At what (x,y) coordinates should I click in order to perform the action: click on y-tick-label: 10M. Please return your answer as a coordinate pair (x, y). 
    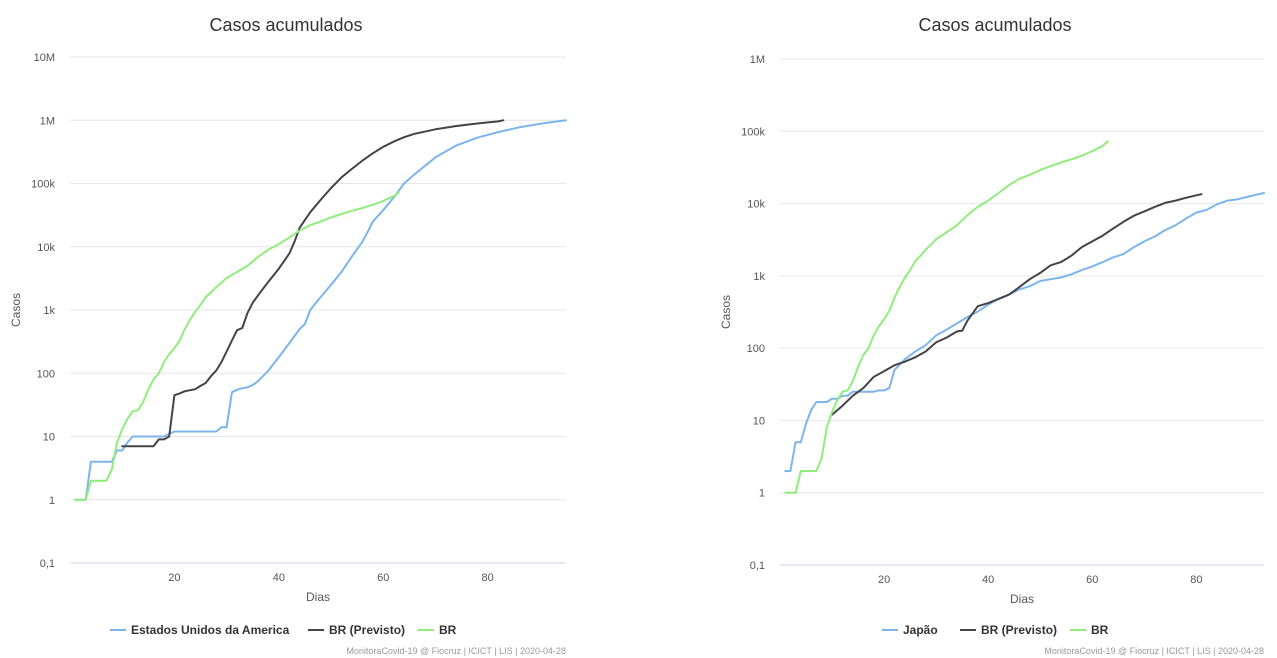
    Looking at the image, I should click on (44, 58).